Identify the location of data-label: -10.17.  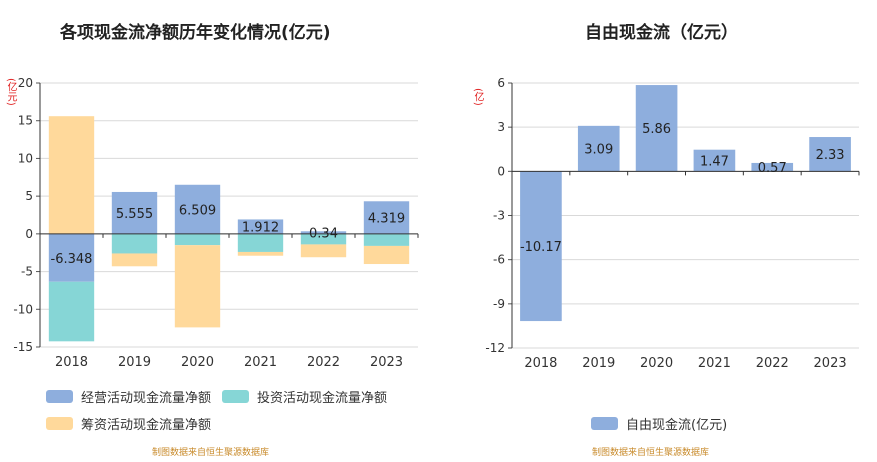
(541, 247).